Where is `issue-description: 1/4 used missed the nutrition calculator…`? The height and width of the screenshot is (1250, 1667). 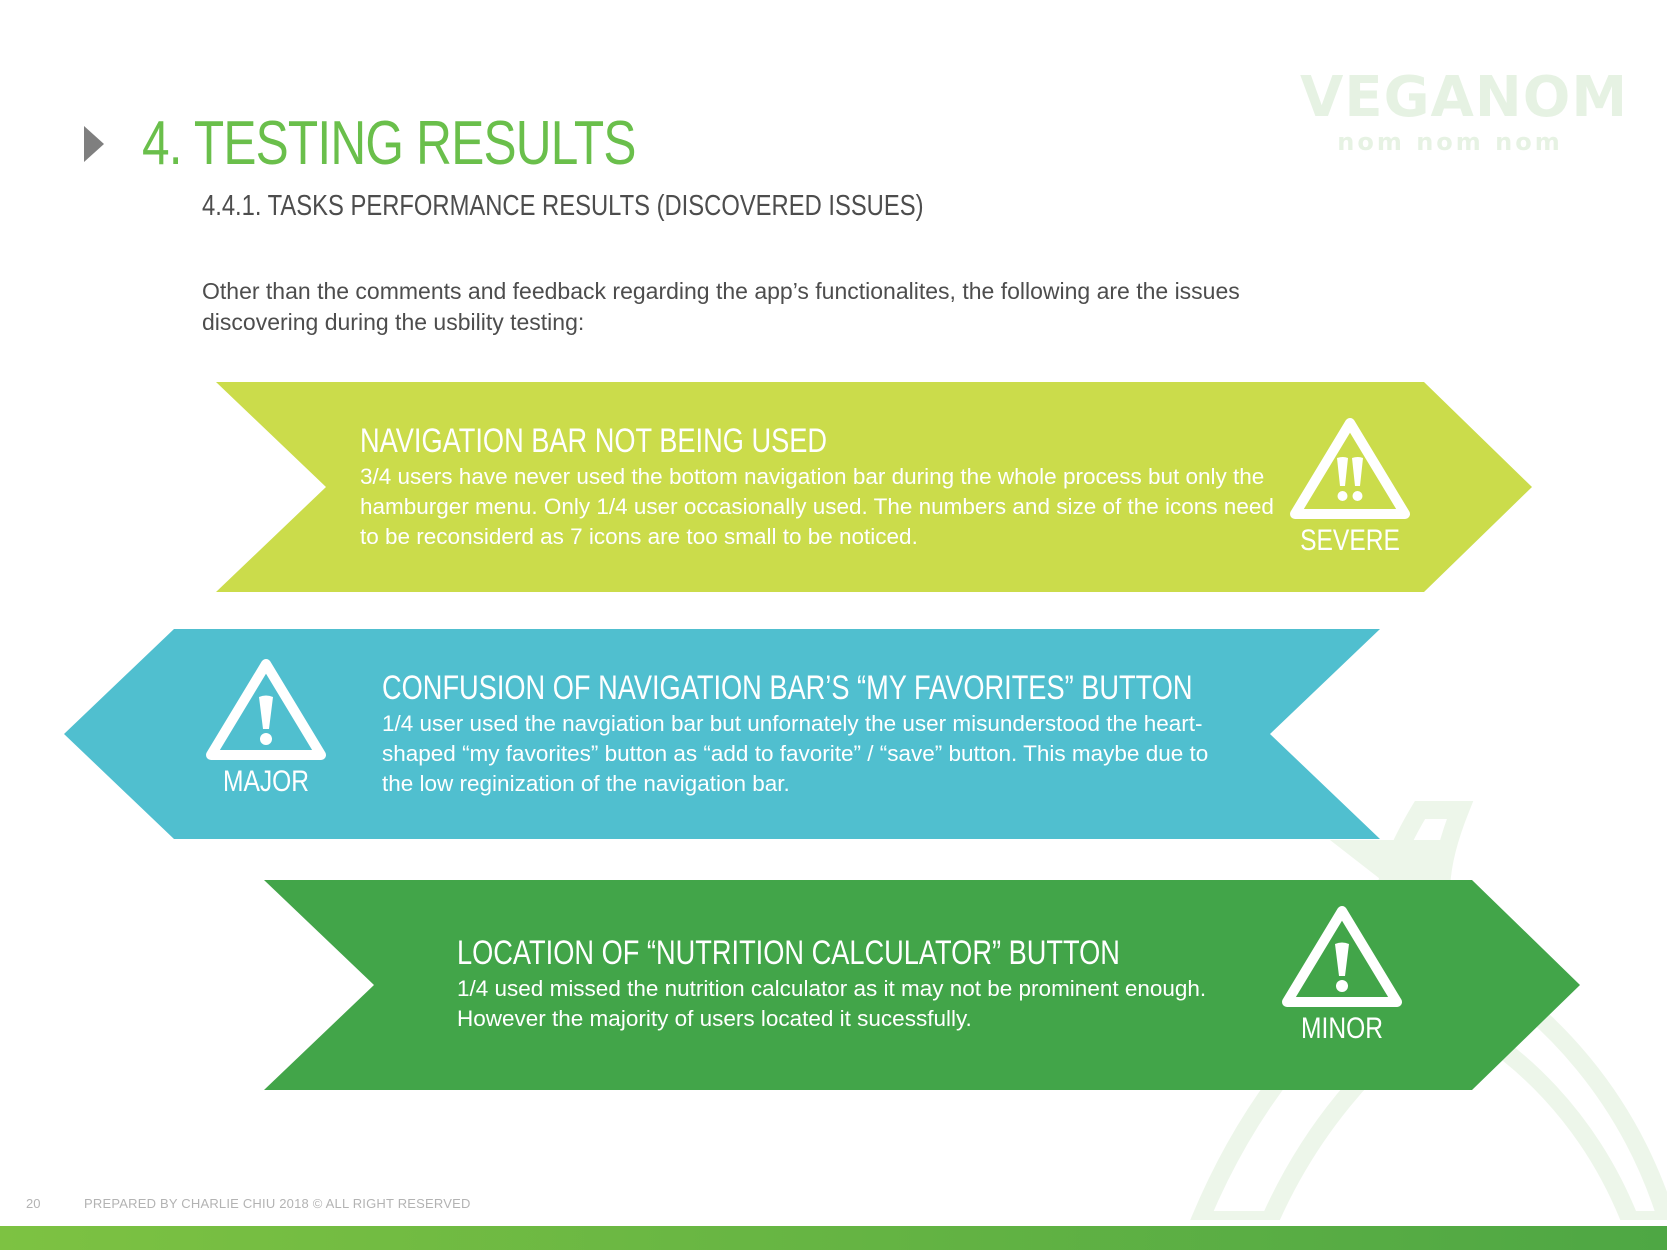
issue-description: 1/4 used missed the nutrition calculator… is located at coordinates (832, 1003).